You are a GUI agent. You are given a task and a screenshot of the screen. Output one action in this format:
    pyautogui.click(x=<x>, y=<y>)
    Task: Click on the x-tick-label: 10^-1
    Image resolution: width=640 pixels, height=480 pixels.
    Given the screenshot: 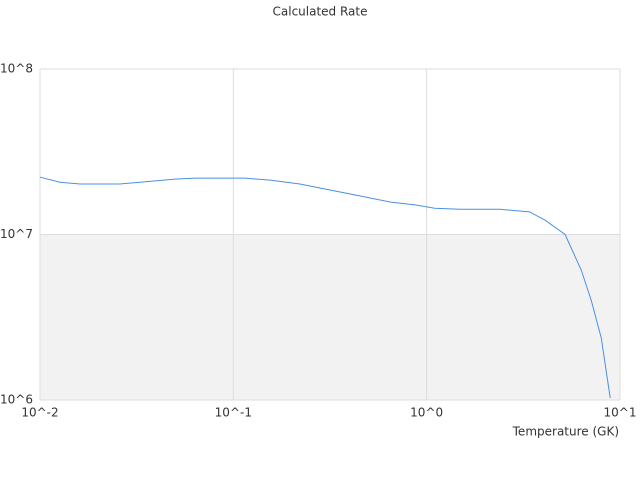 What is the action you would take?
    pyautogui.click(x=233, y=413)
    